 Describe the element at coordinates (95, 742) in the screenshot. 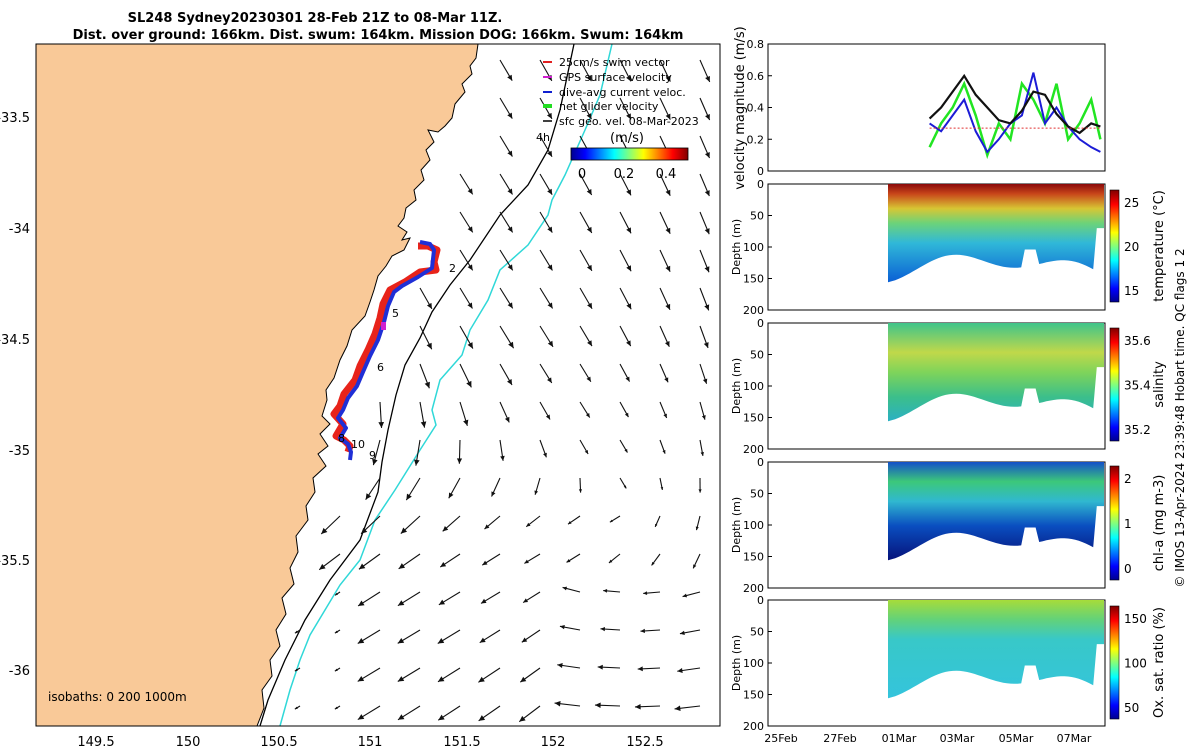

I see `lon-tick: 149.5` at that location.